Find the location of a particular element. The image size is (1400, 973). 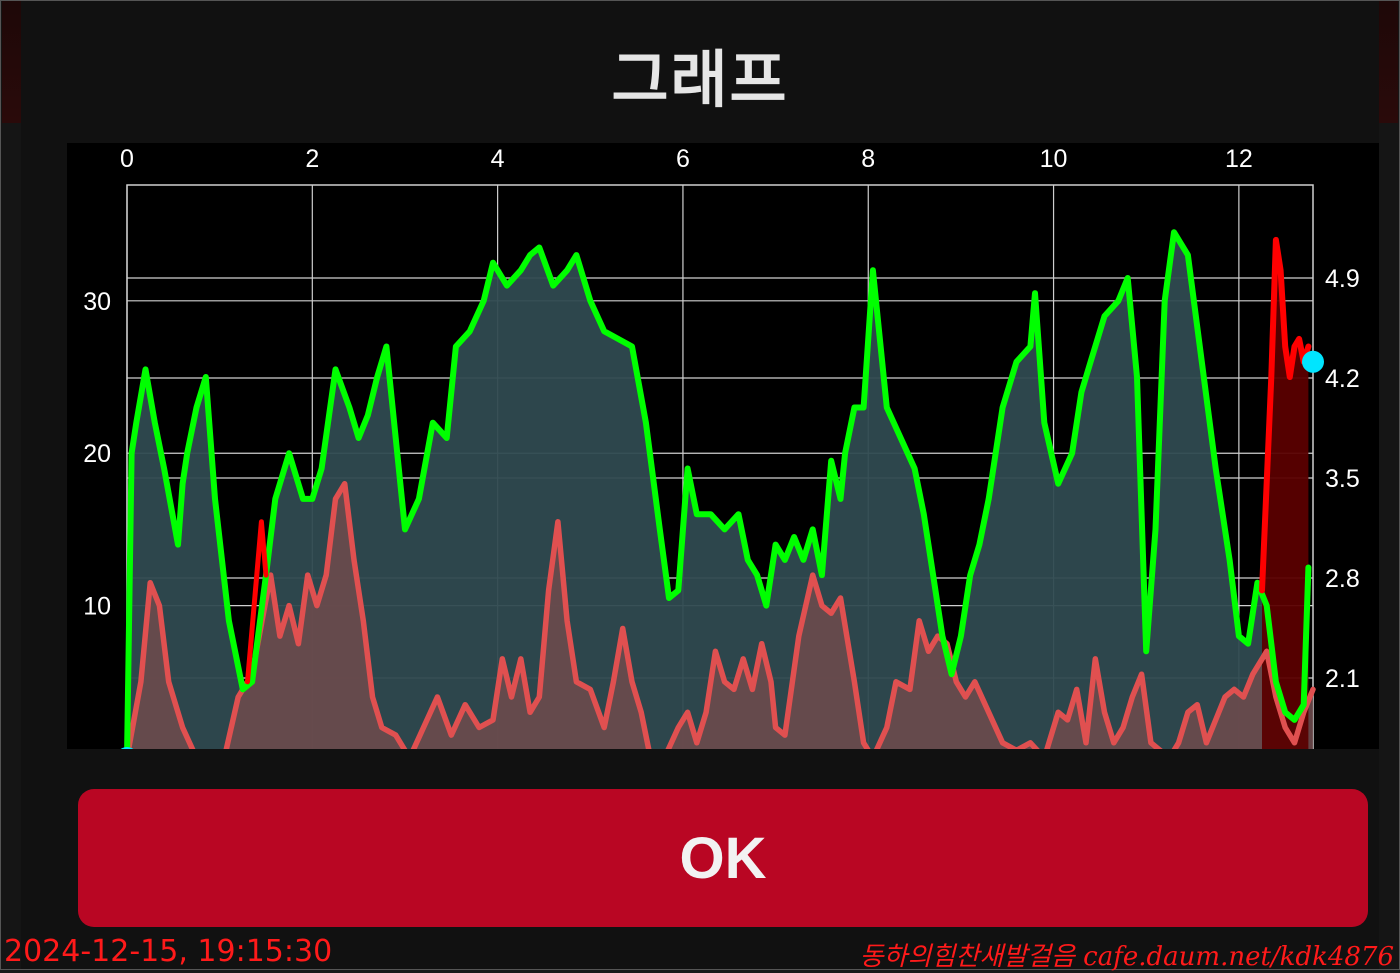

series-highlight-line is located at coordinates (1285, 415).